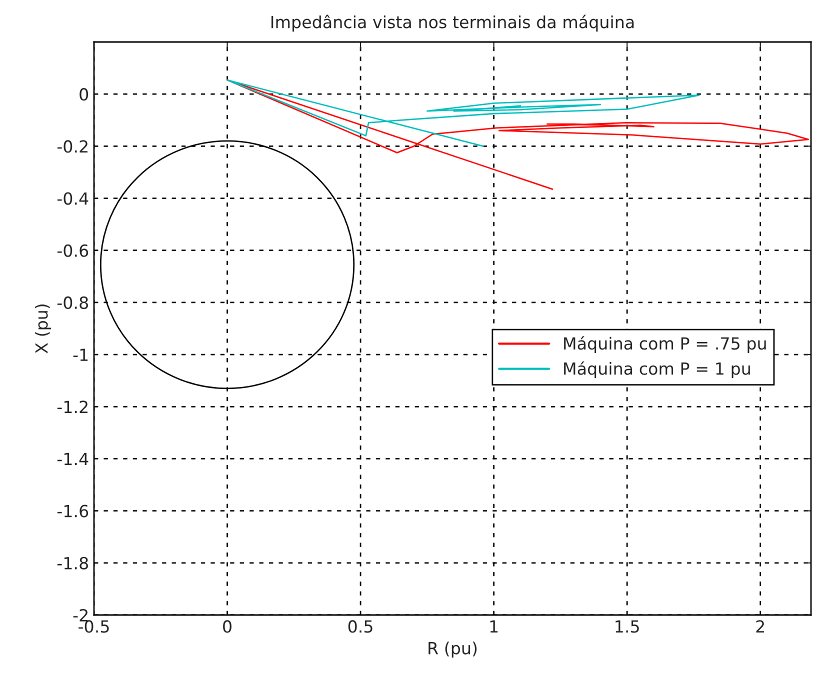  Describe the element at coordinates (360, 626) in the screenshot. I see `x-tick-label: 0.5` at that location.